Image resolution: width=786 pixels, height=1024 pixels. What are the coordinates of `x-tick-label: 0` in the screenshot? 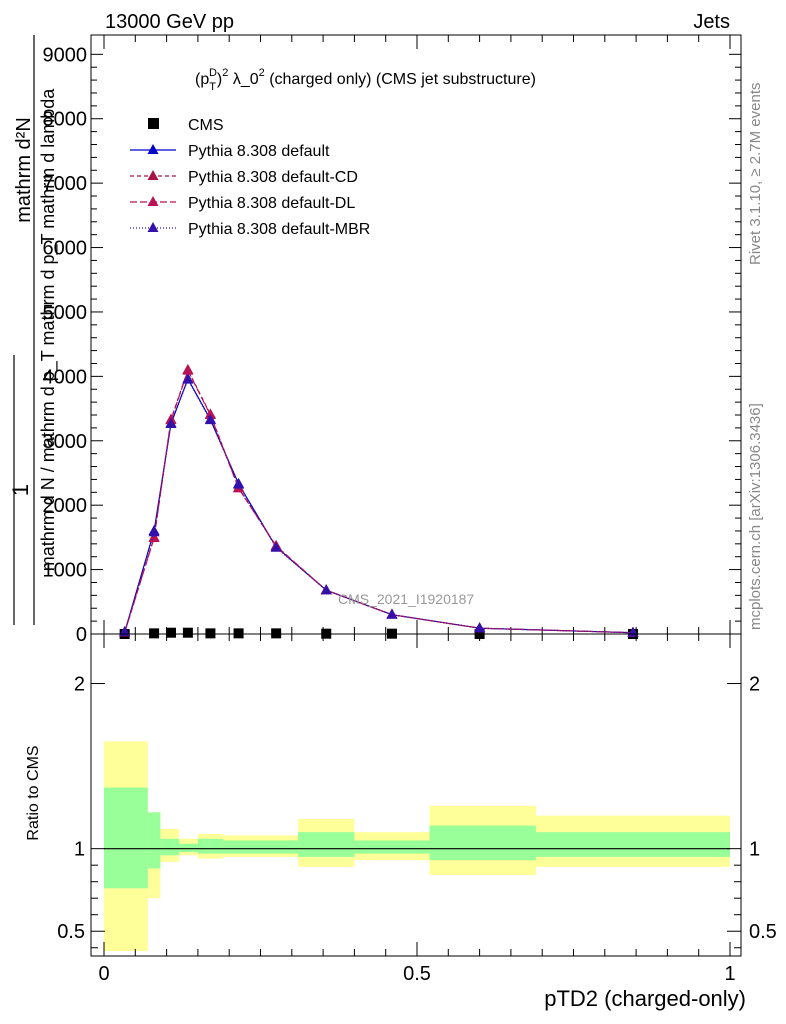 It's located at (103, 974).